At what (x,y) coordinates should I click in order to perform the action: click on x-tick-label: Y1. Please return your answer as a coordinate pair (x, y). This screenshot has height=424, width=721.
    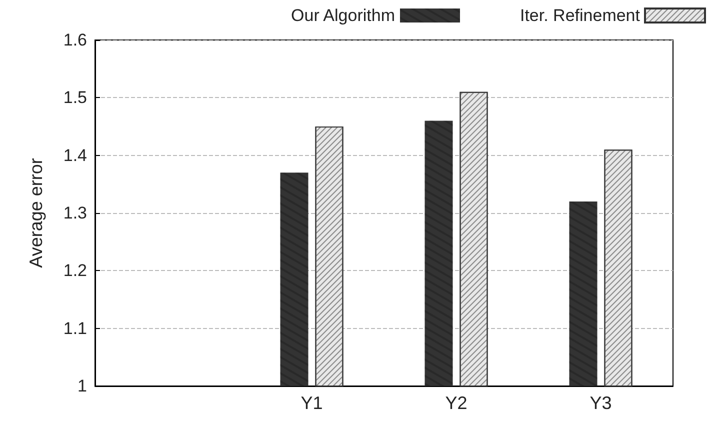
    Looking at the image, I should click on (311, 403).